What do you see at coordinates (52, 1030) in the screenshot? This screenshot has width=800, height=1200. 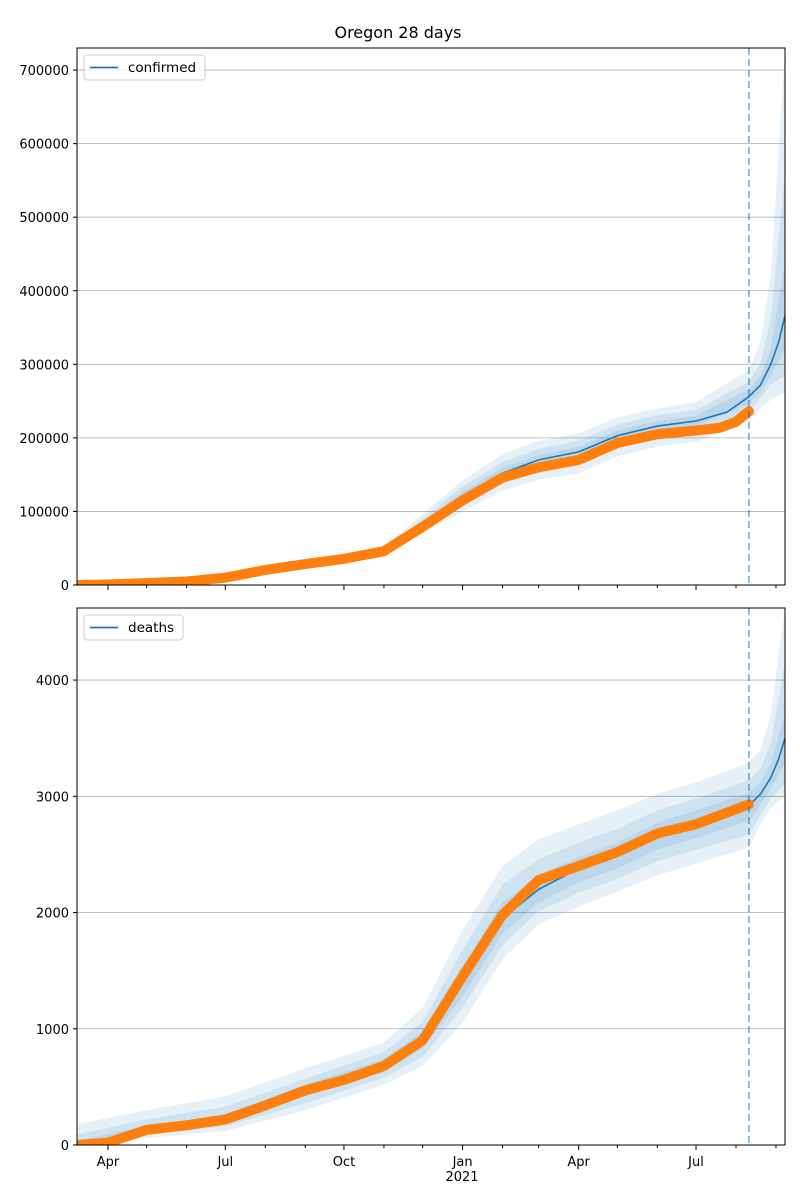 I see `y-tick-label: 1000` at bounding box center [52, 1030].